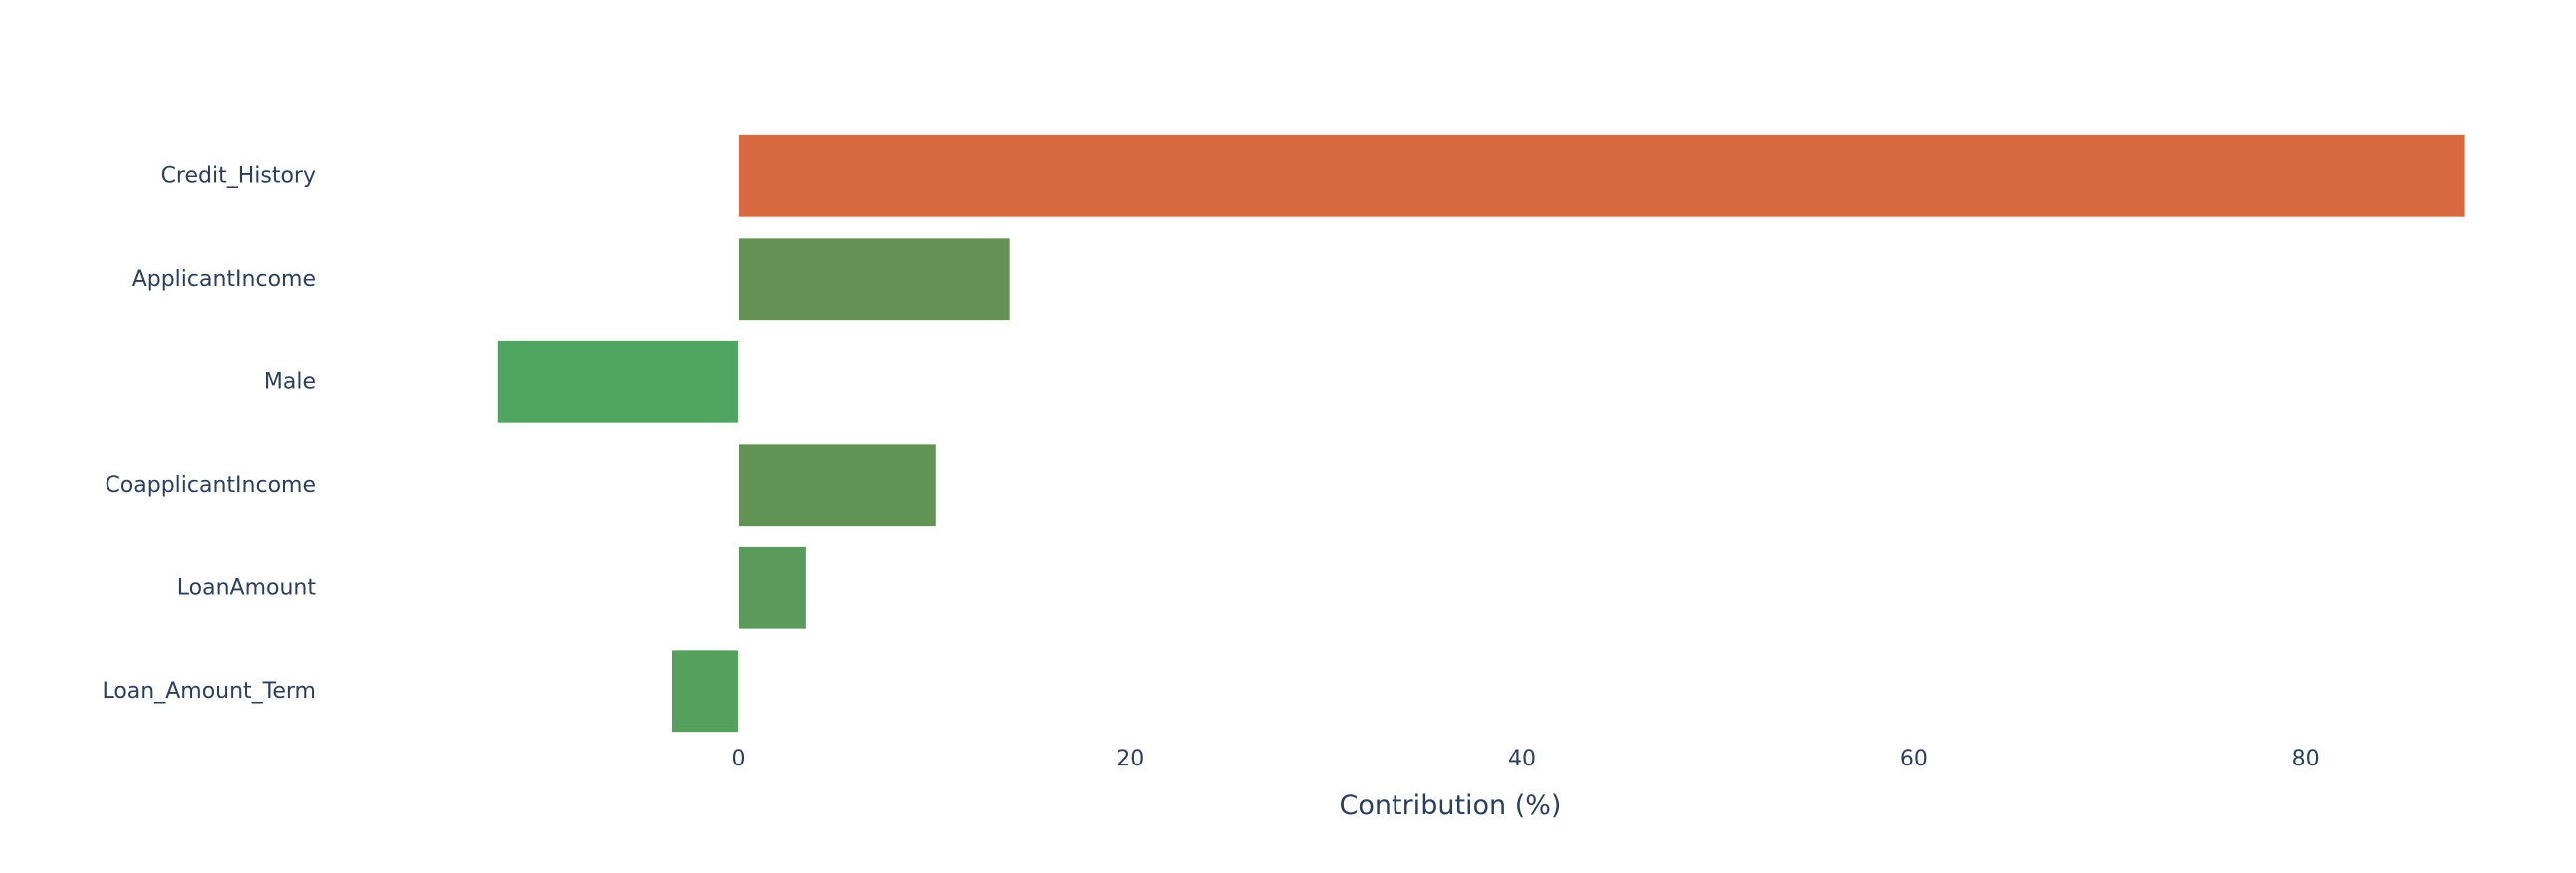 The width and height of the screenshot is (2576, 873). I want to click on bar-loanamount, so click(772, 588).